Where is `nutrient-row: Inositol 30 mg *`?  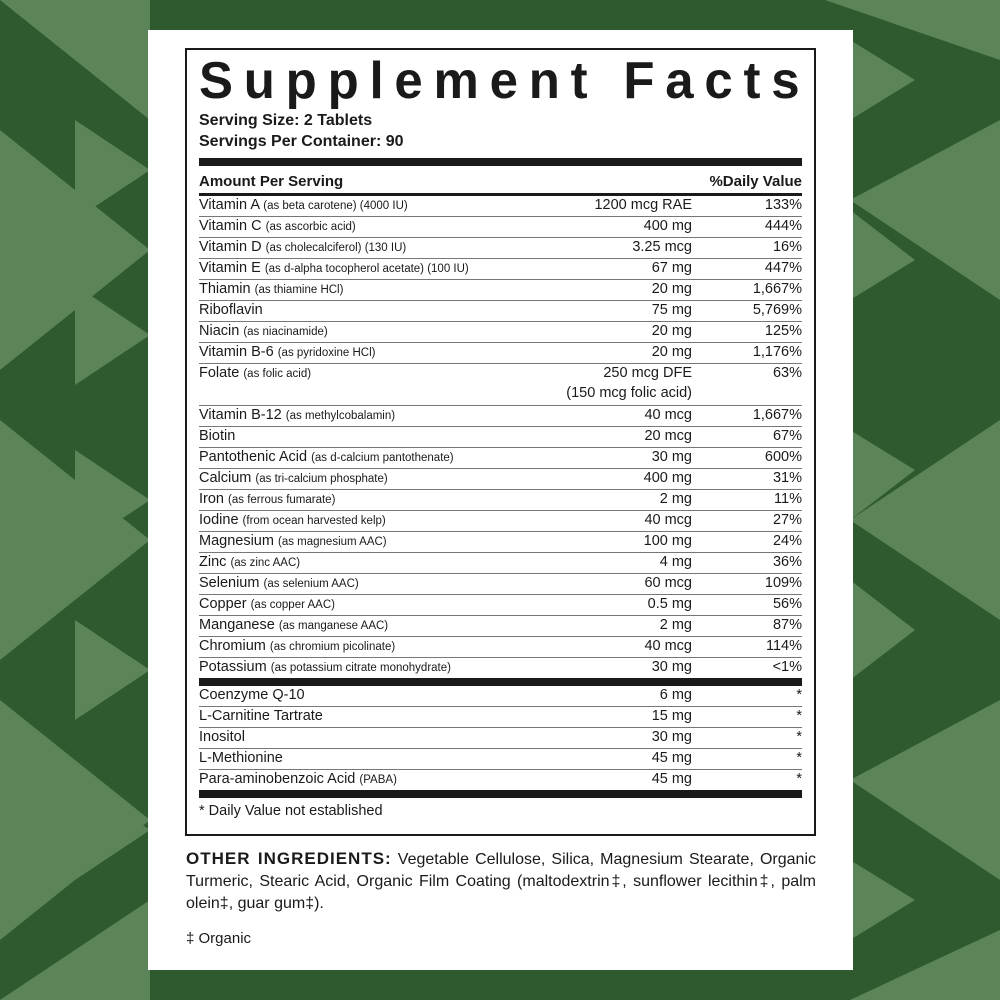
nutrient-row: Inositol 30 mg * is located at coordinates (500, 738).